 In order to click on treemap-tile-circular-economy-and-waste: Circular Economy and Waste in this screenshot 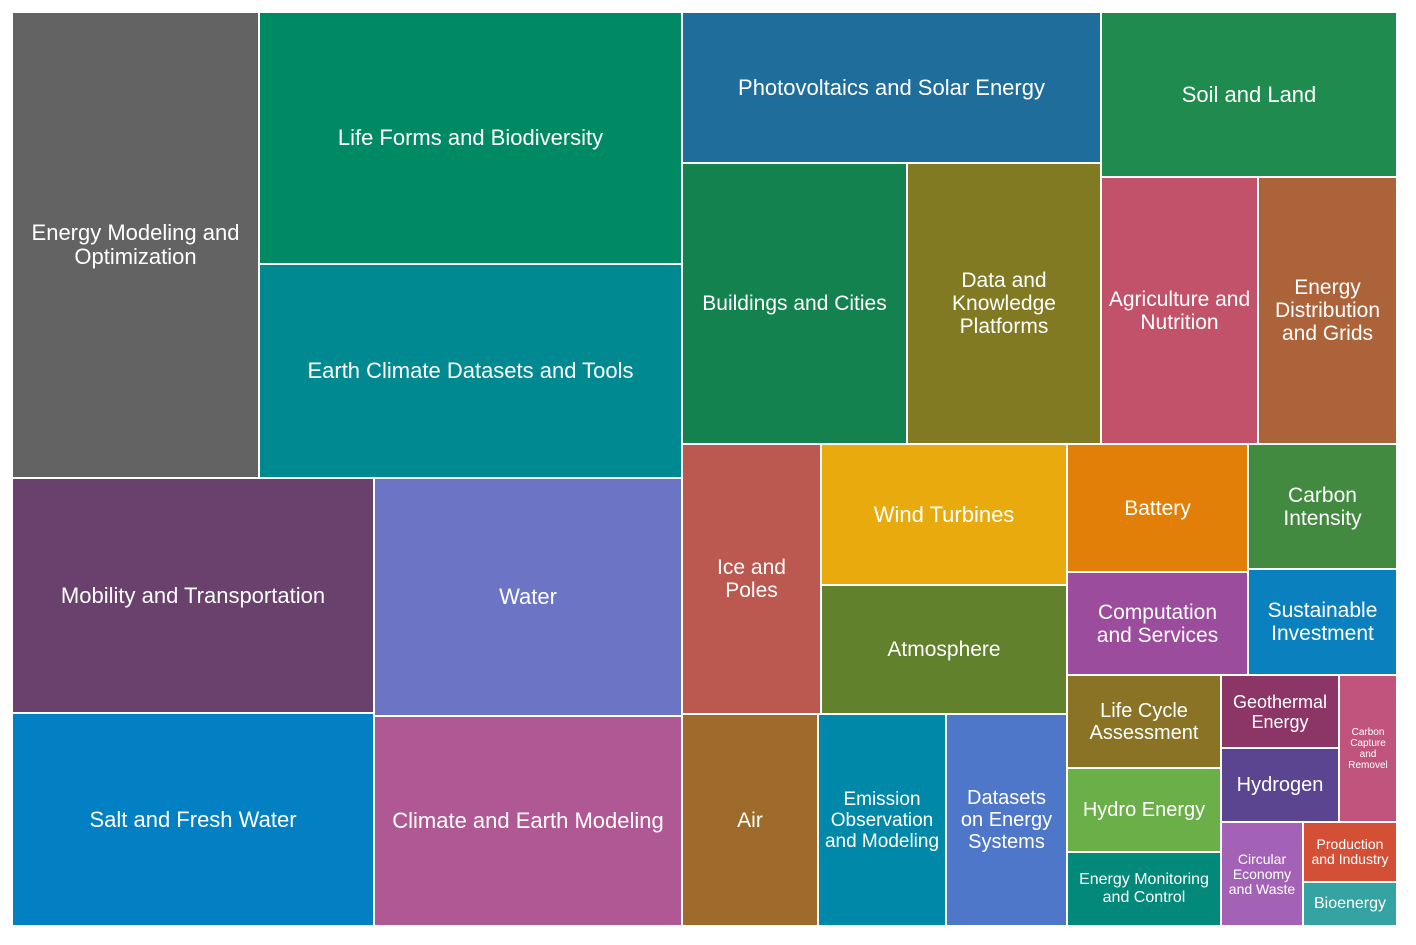, I will do `click(1262, 874)`.